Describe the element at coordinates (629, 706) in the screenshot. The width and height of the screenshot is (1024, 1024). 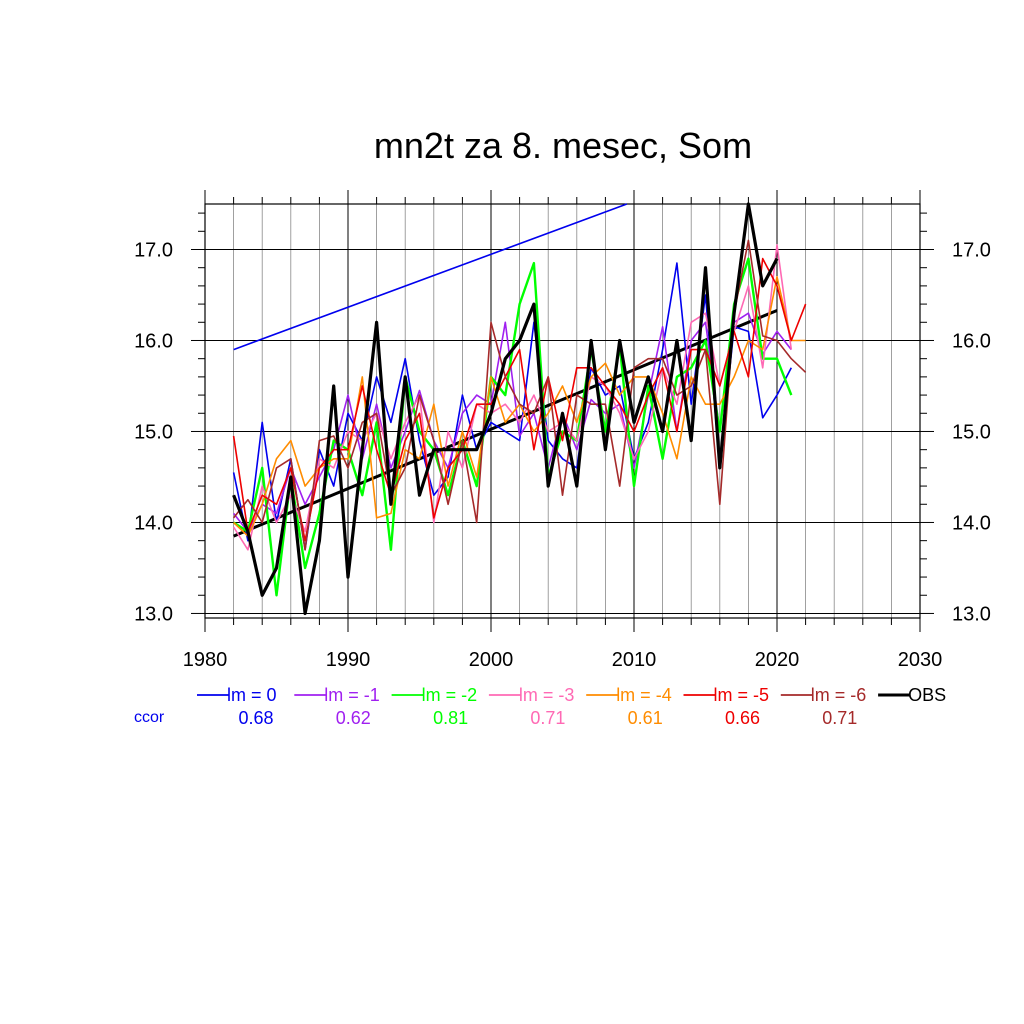
I see `legend-entry: lm = -4 0.61` at that location.